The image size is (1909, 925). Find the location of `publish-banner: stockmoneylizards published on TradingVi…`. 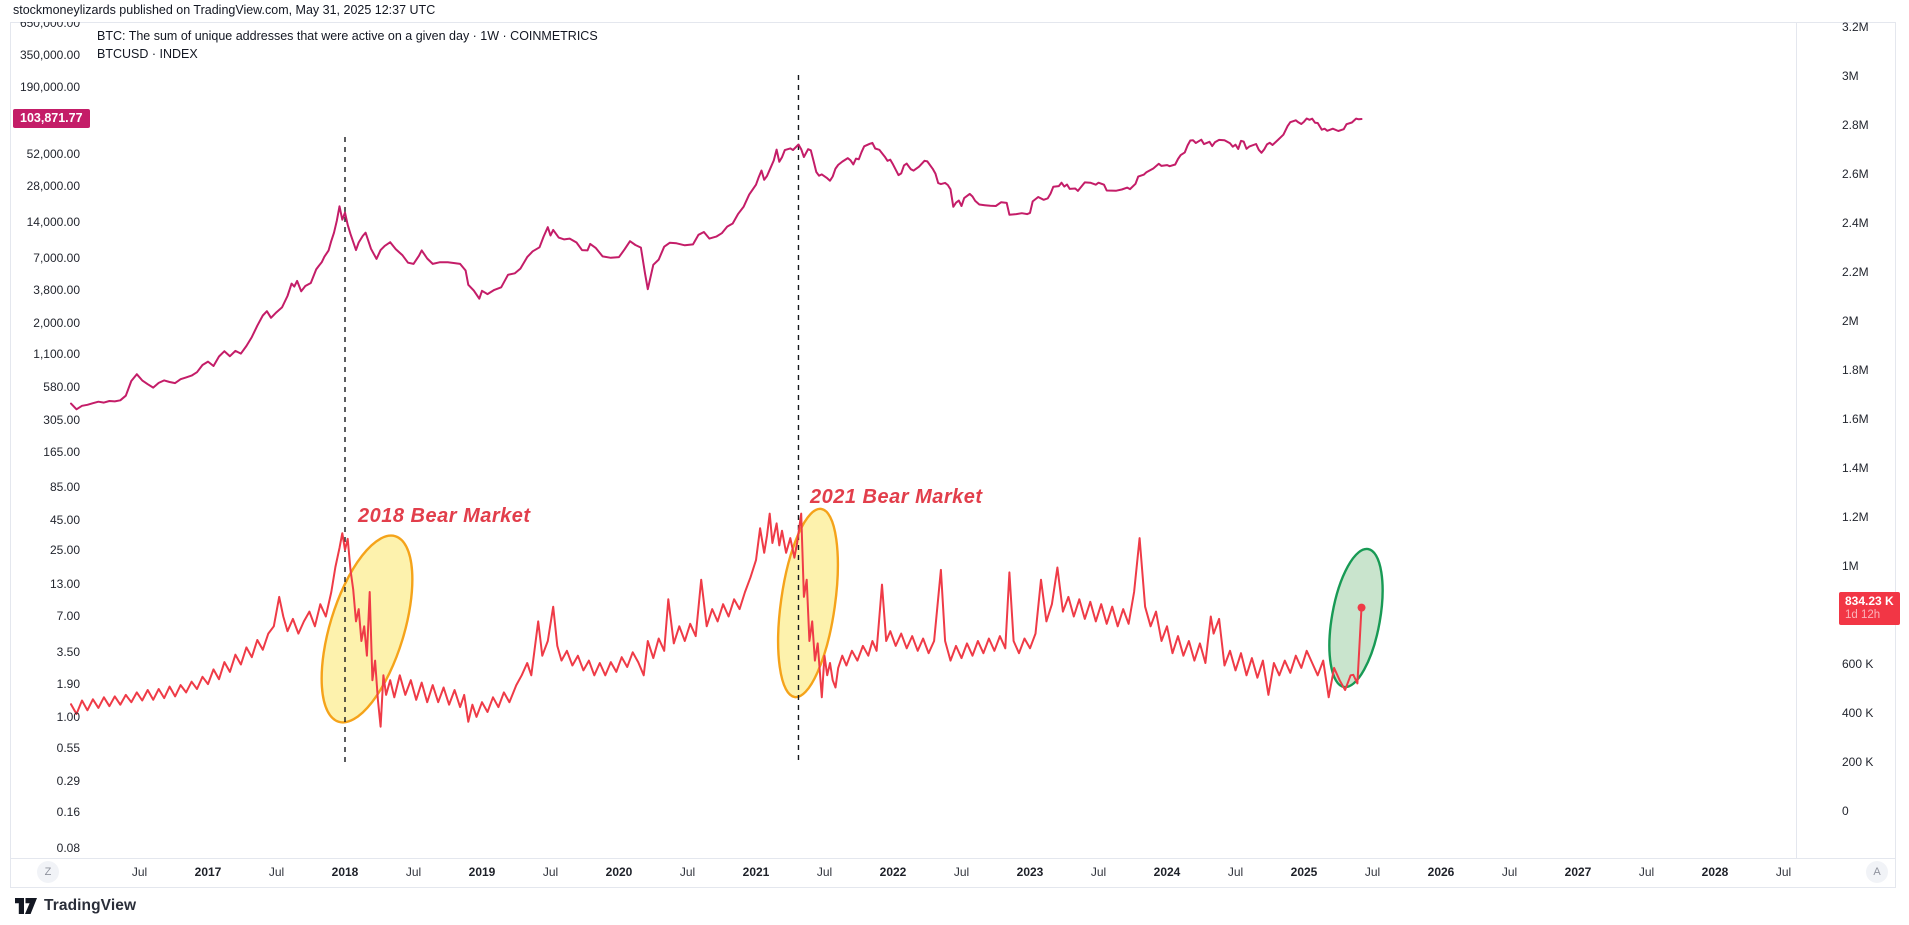

publish-banner: stockmoneylizards published on TradingVi… is located at coordinates (954, 11).